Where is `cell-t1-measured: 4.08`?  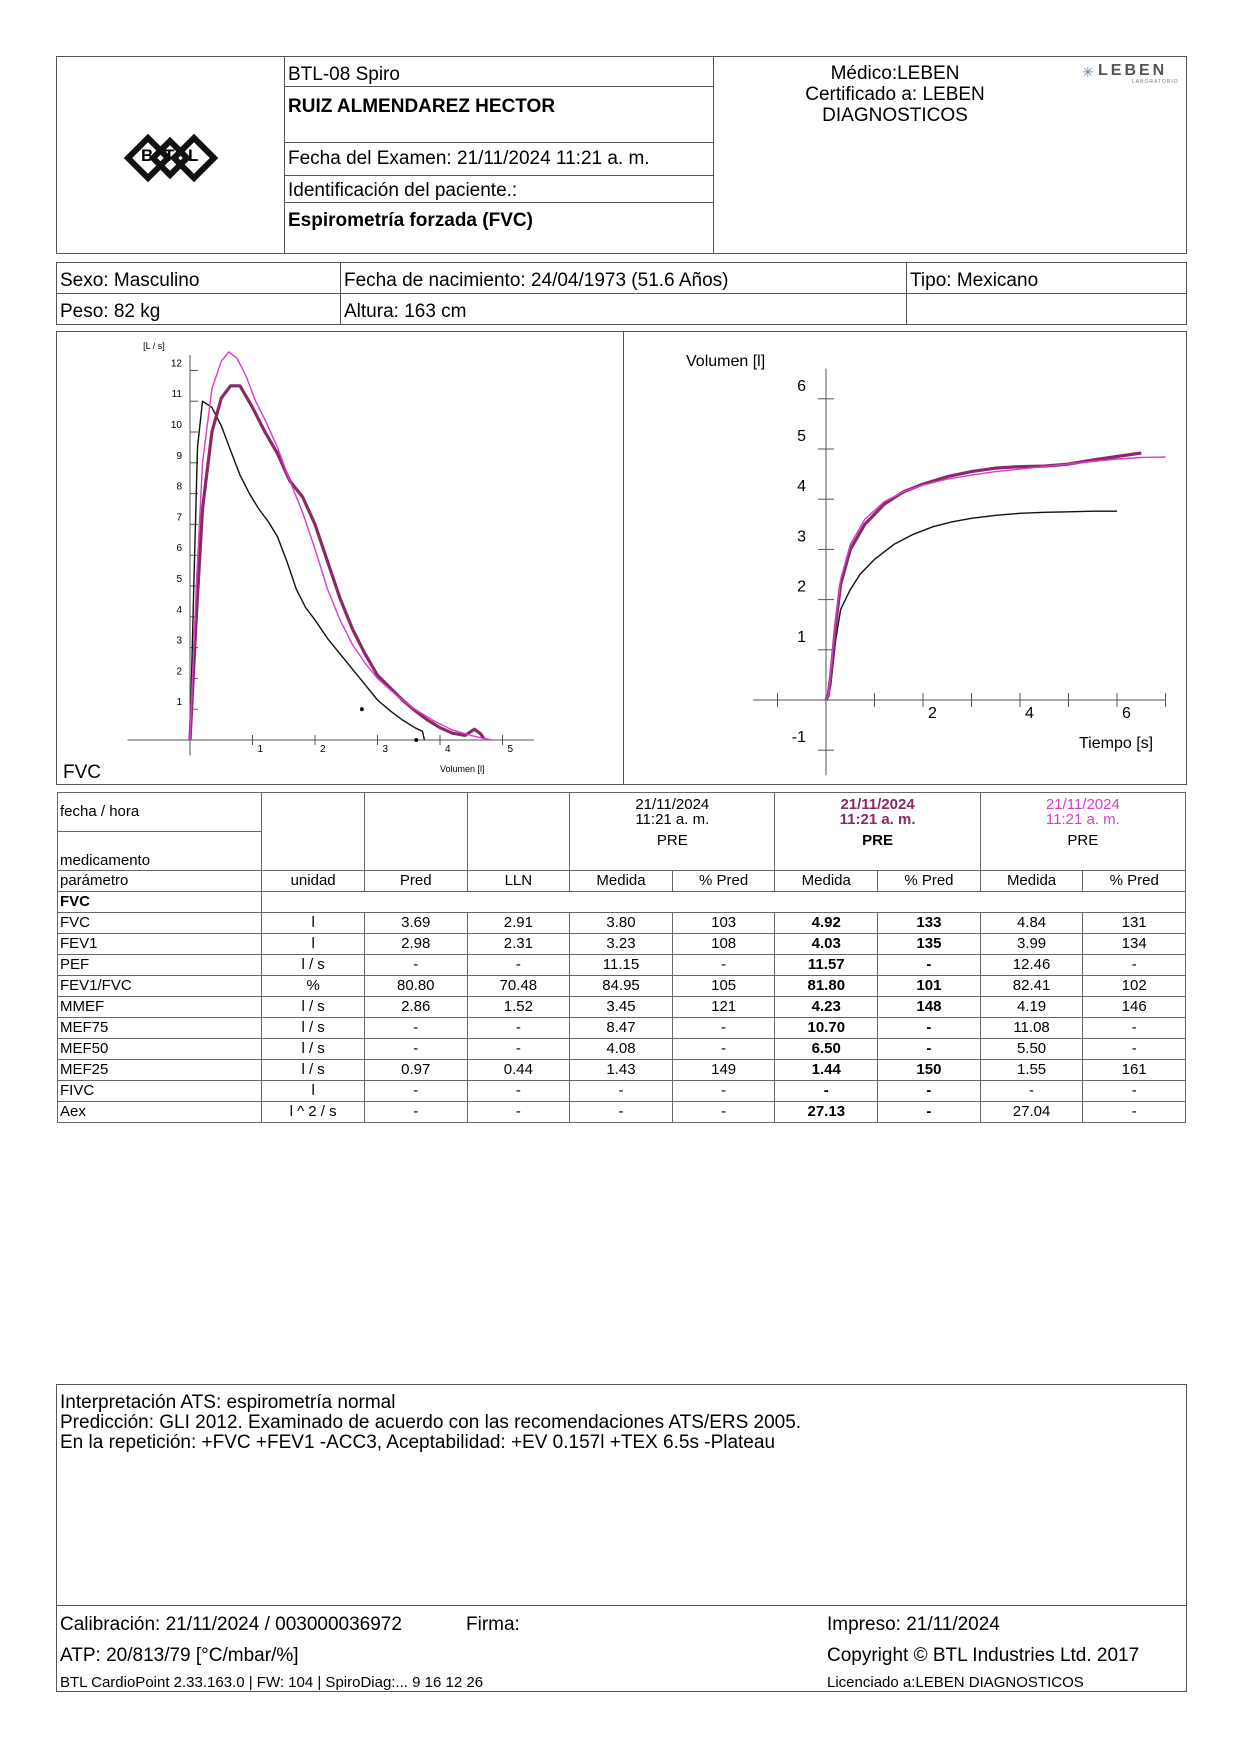
cell-t1-measured: 4.08 is located at coordinates (621, 1049).